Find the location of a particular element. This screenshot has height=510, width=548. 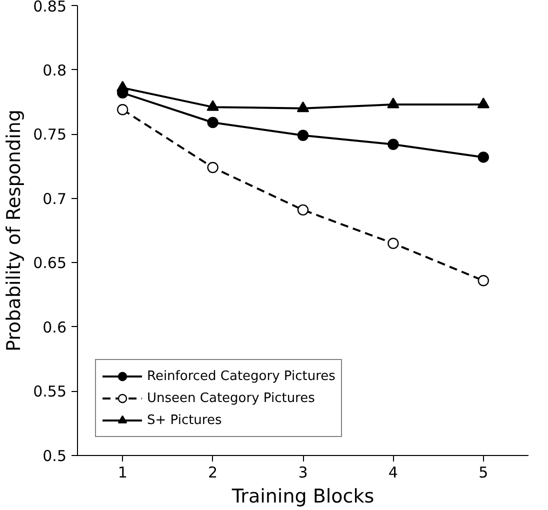

y-tick-label: 0.75 is located at coordinates (50, 135).